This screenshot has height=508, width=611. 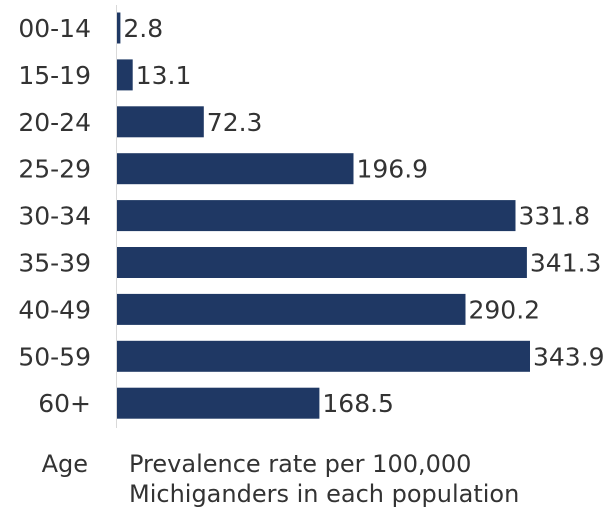 What do you see at coordinates (54, 356) in the screenshot?
I see `category-label-50-59: 50-59` at bounding box center [54, 356].